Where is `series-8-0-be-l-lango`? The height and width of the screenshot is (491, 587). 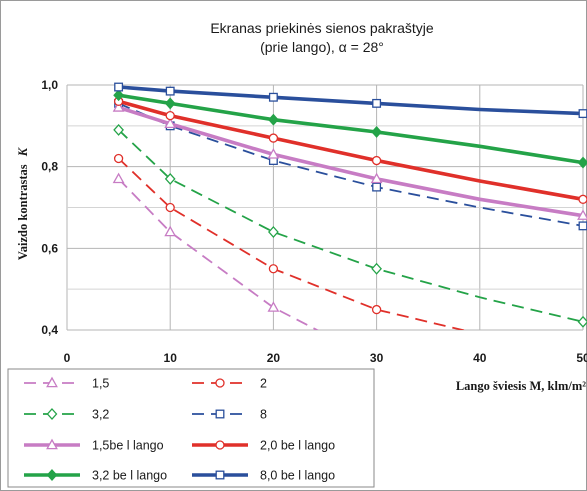 series-8-0-be-l-lango is located at coordinates (350, 100).